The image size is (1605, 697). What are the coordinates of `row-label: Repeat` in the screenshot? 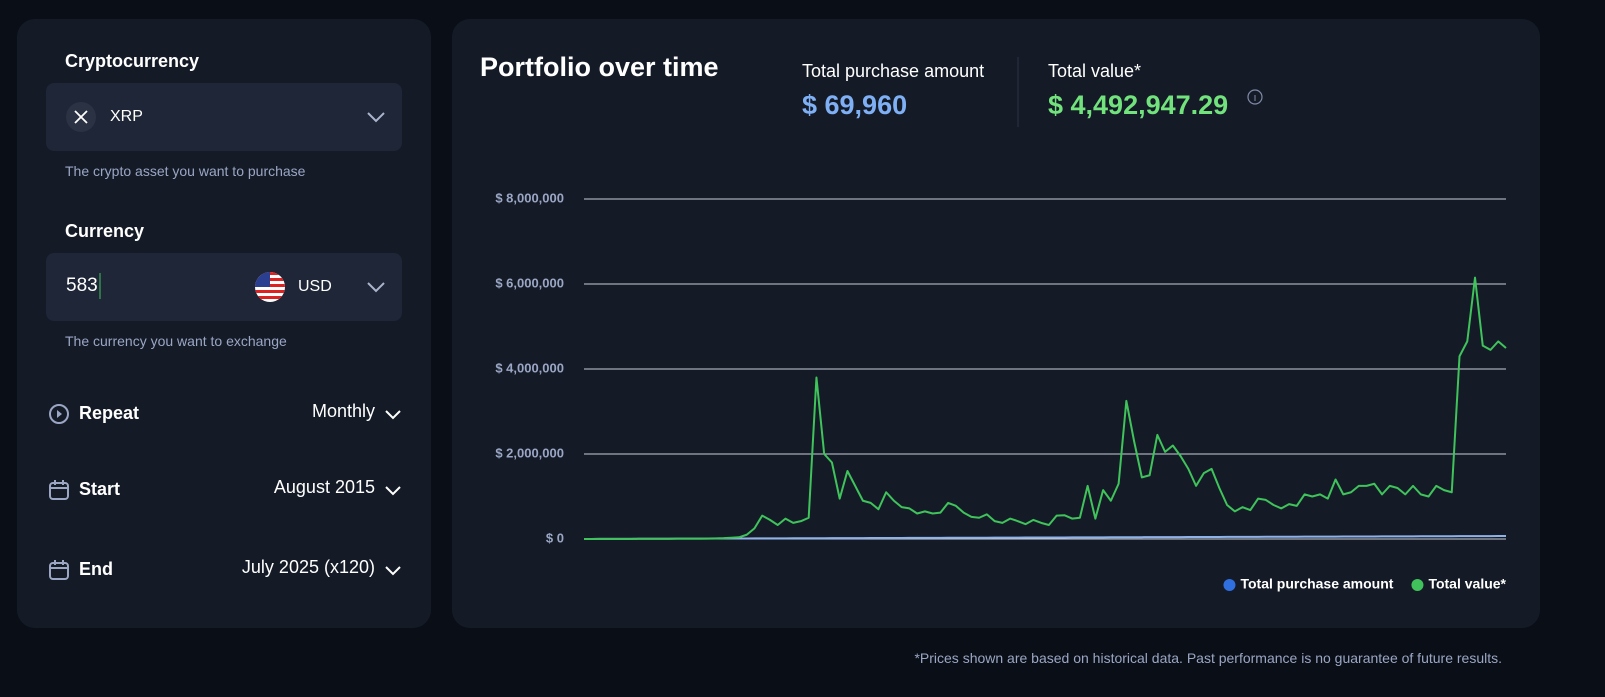 It's located at (109, 413).